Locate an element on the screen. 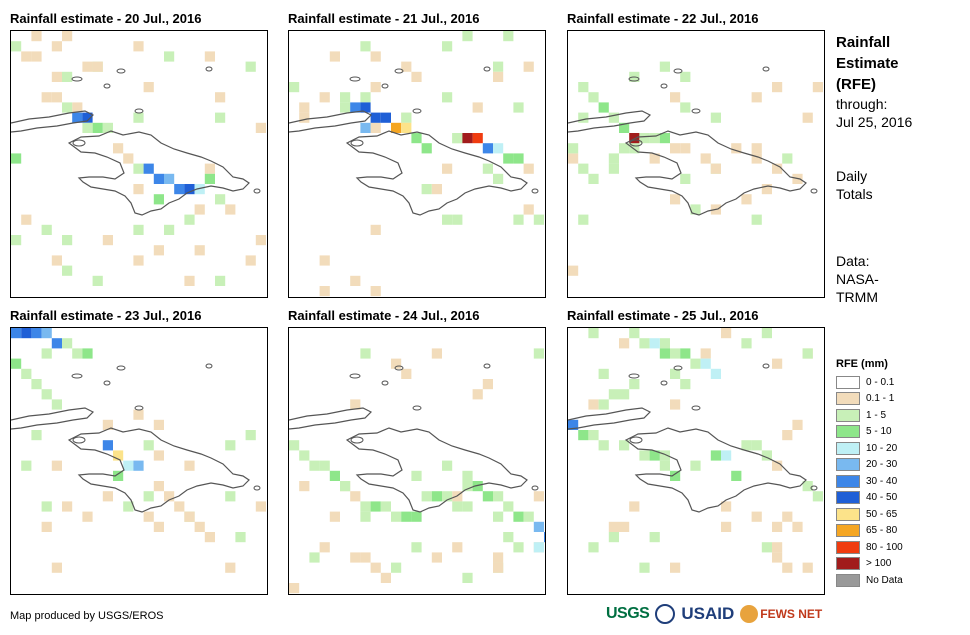 This screenshot has height=635, width=970. data-source: Data: NASA- TRMM is located at coordinates (857, 279).